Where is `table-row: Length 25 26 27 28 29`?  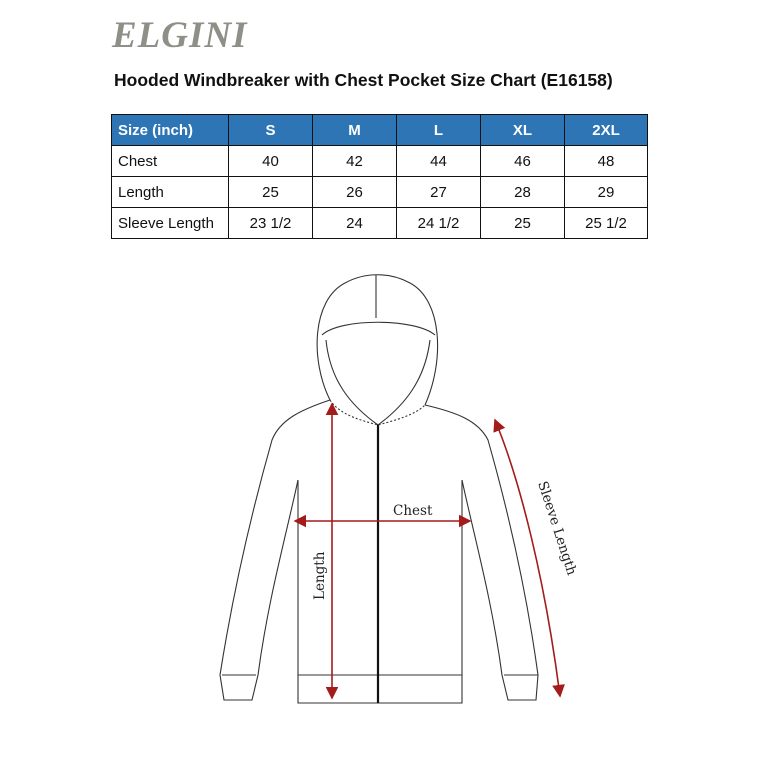
table-row: Length 25 26 27 28 29 is located at coordinates (379, 192).